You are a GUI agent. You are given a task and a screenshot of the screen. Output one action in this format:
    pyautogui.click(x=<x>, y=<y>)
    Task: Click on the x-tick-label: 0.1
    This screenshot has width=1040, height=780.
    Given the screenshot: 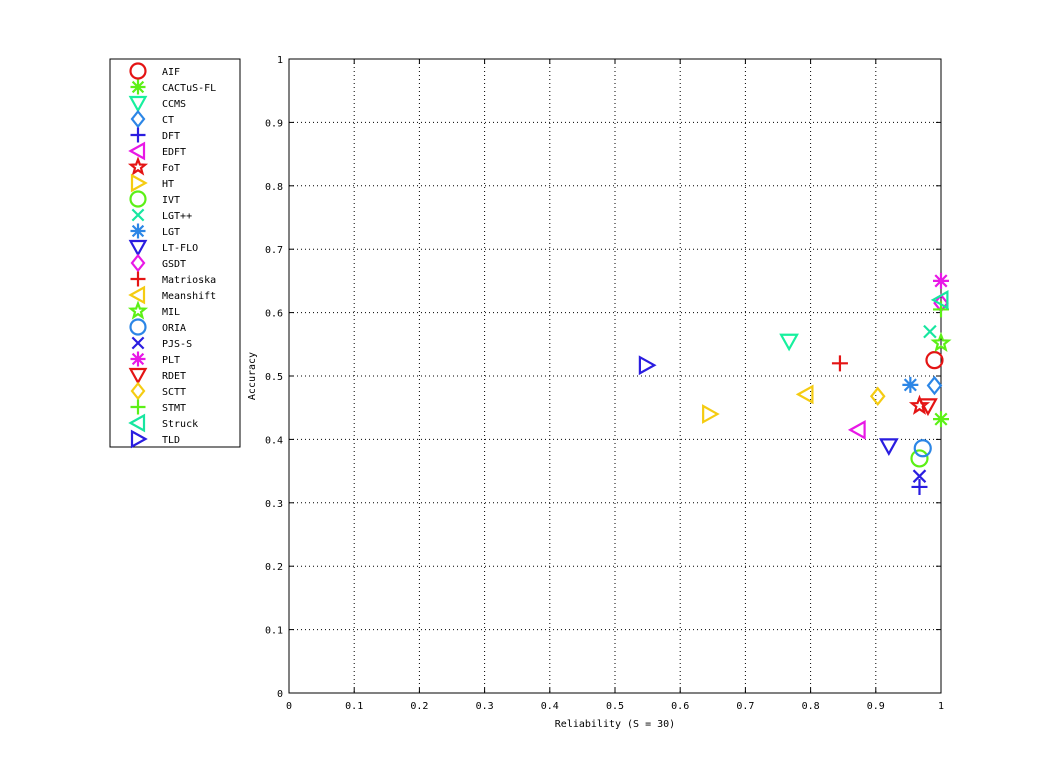 What is the action you would take?
    pyautogui.click(x=354, y=706)
    